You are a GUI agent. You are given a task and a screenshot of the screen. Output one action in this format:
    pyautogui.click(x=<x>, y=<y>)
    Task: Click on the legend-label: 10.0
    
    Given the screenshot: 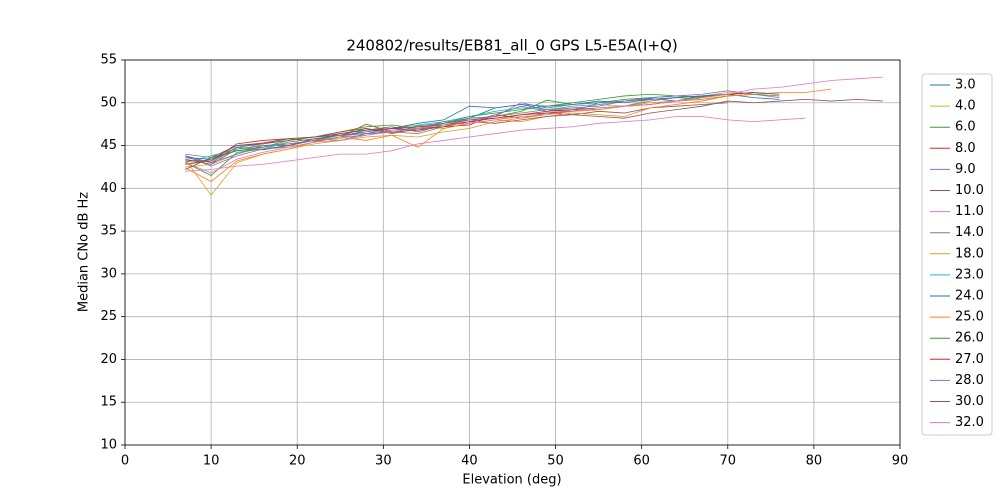 What is the action you would take?
    pyautogui.click(x=969, y=190)
    